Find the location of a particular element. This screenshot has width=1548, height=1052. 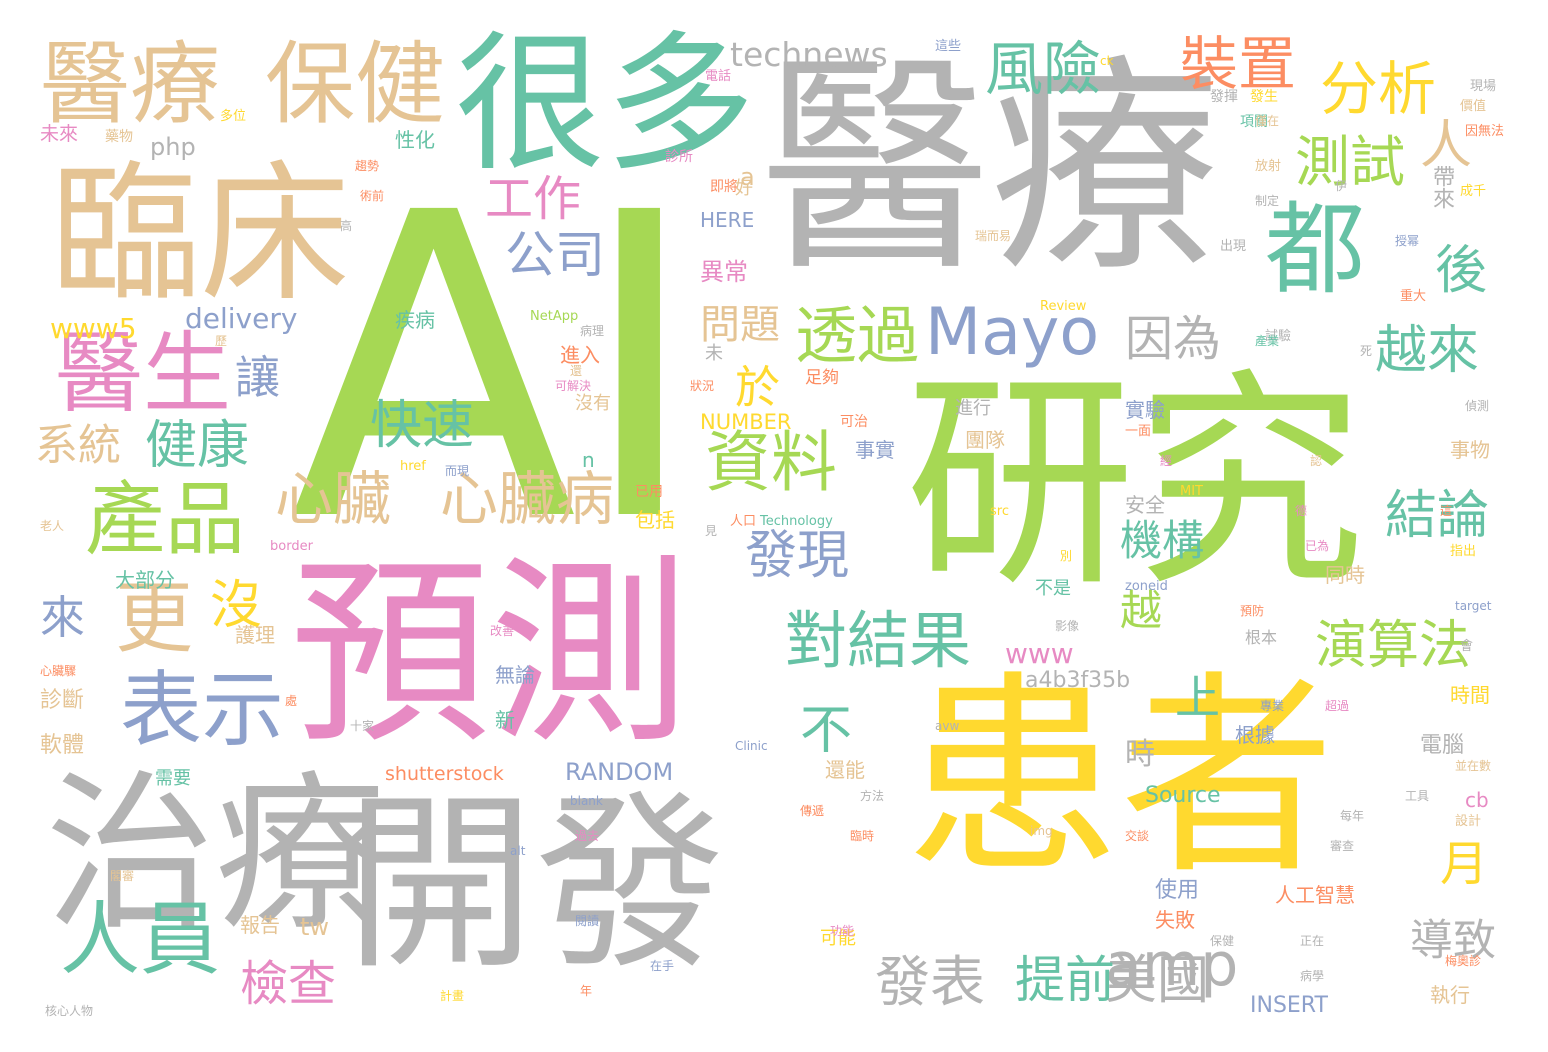

word-因無法: 因無法 is located at coordinates (1485, 131).